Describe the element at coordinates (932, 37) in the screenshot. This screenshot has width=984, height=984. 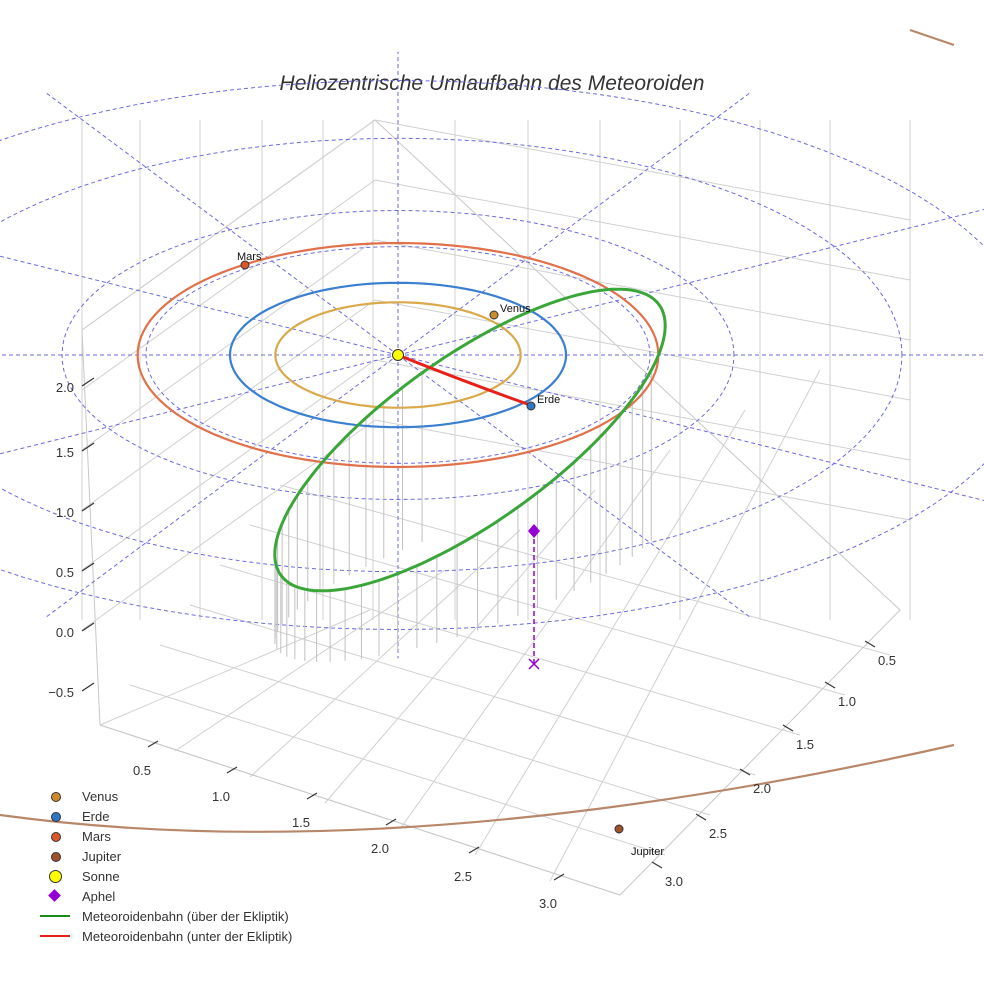
I see `orbit-jupiter-arc` at that location.